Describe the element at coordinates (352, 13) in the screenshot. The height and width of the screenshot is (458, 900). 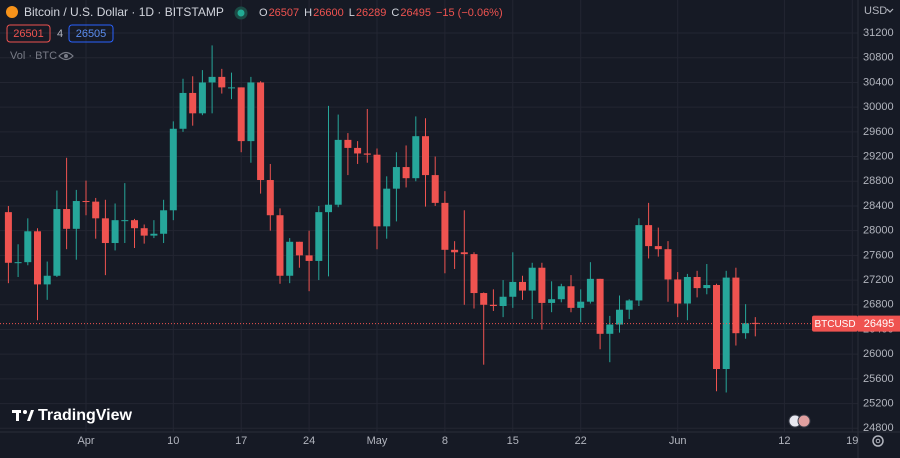
I see `ohlc-label: L` at that location.